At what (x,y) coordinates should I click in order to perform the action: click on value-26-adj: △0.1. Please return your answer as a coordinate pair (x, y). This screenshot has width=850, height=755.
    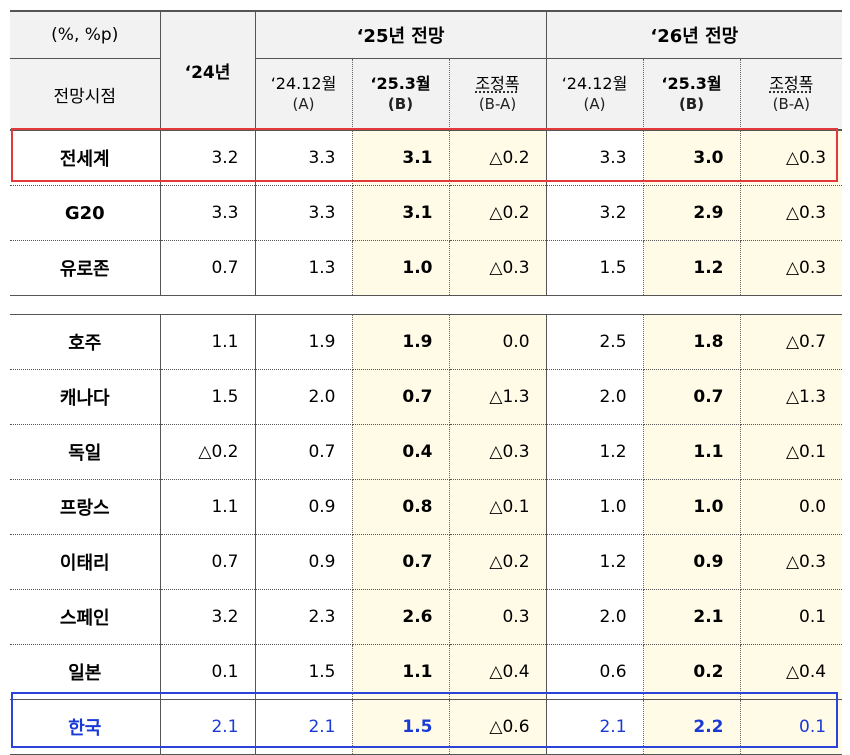
    Looking at the image, I should click on (791, 452).